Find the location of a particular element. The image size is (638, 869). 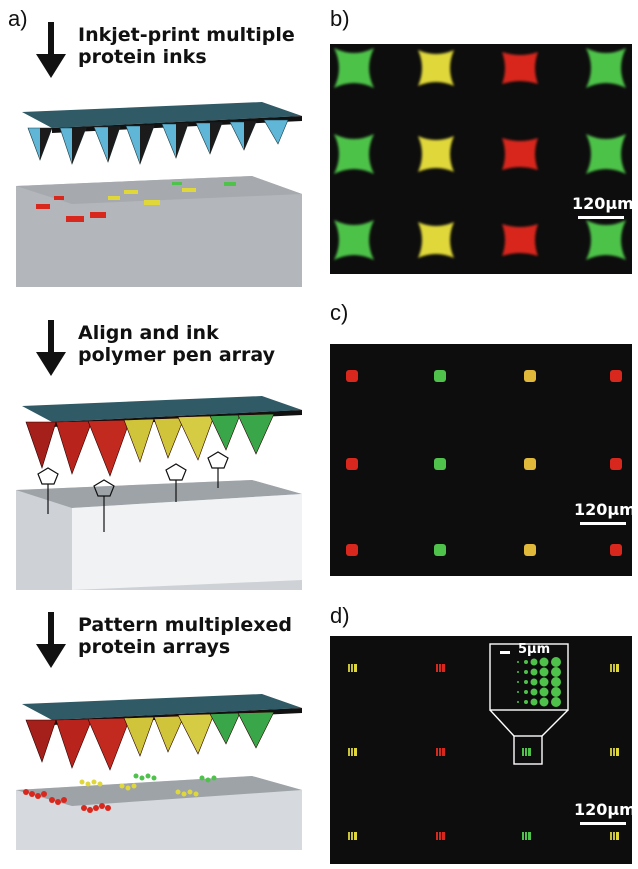

micrograph-c: 120μm is located at coordinates (483, 460).